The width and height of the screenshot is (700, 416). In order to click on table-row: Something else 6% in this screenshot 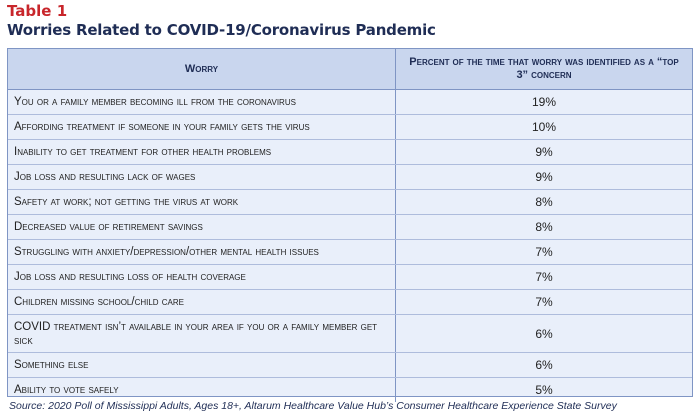, I will do `click(350, 365)`.